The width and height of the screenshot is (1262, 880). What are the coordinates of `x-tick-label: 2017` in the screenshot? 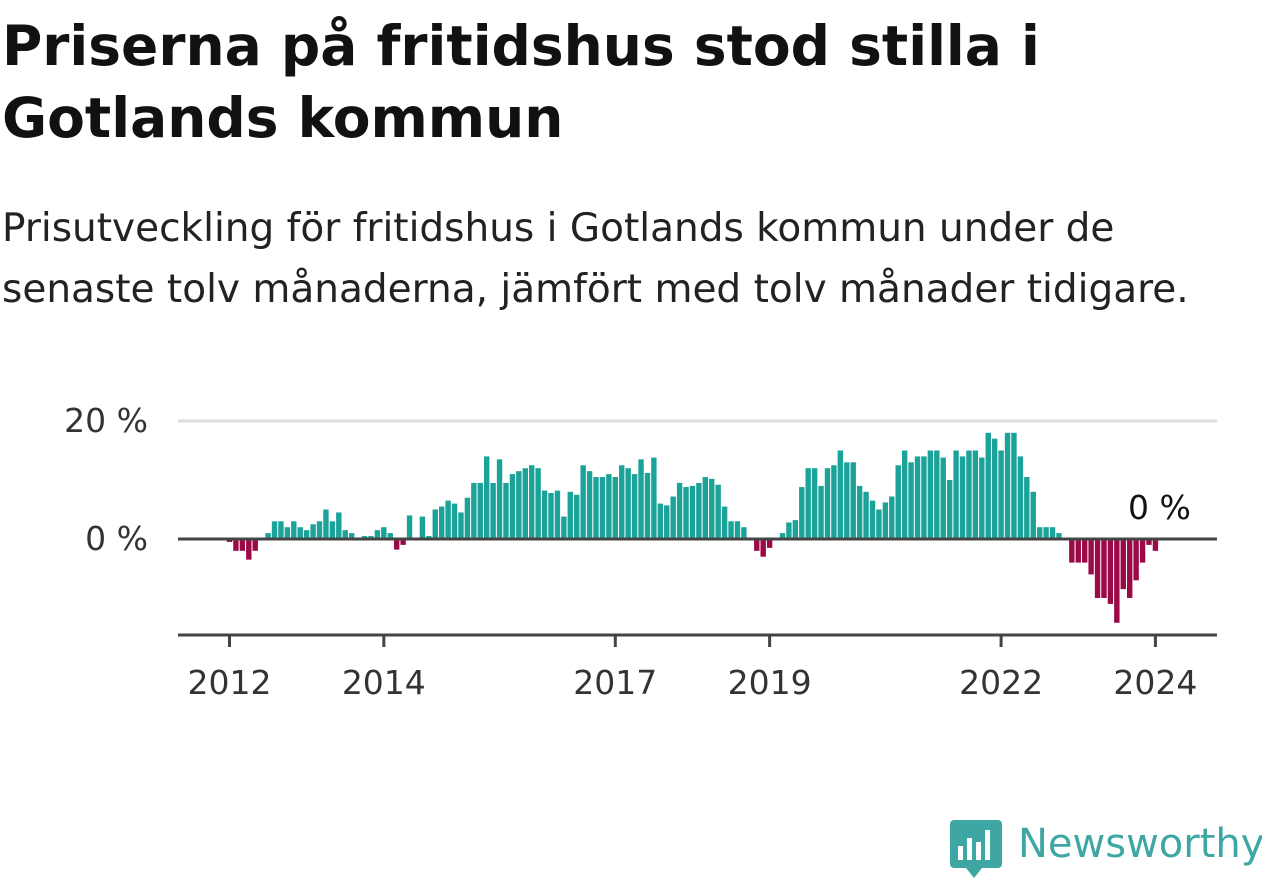 It's located at (615, 682).